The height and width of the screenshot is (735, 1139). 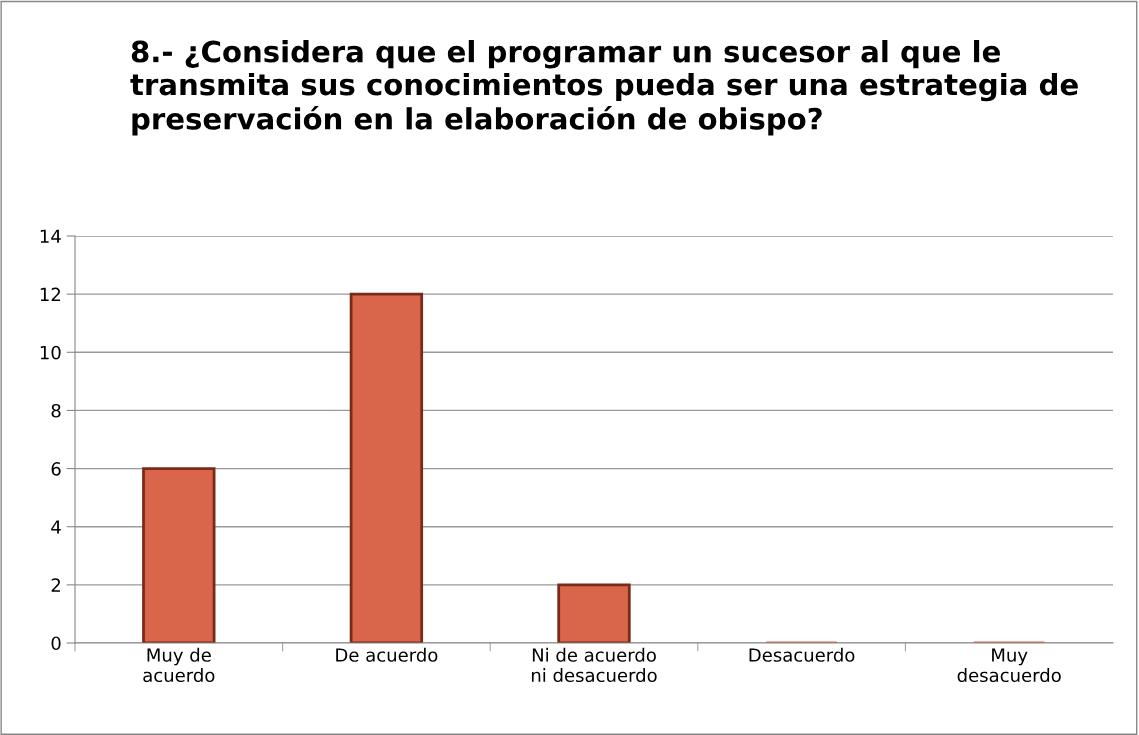 What do you see at coordinates (387, 654) in the screenshot?
I see `x-tick-label: De acuerdo` at bounding box center [387, 654].